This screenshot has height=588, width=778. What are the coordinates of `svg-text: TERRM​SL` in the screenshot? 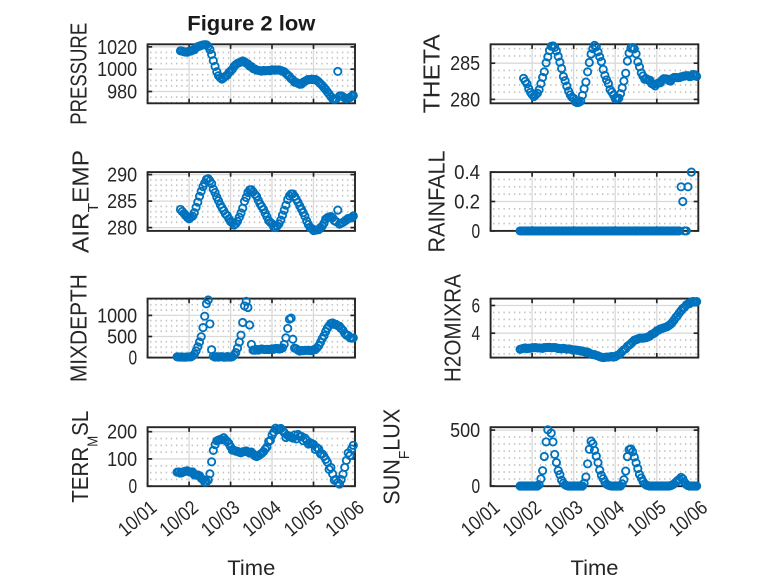 It's located at (84, 457).